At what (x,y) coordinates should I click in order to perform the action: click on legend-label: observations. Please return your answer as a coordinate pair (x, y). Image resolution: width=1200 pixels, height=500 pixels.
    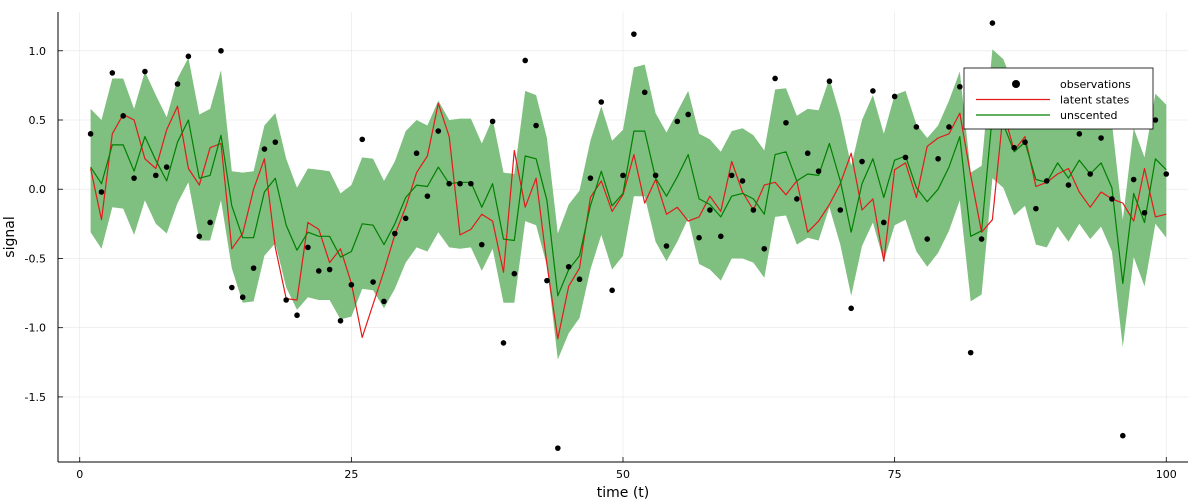
    Looking at the image, I should click on (1095, 84).